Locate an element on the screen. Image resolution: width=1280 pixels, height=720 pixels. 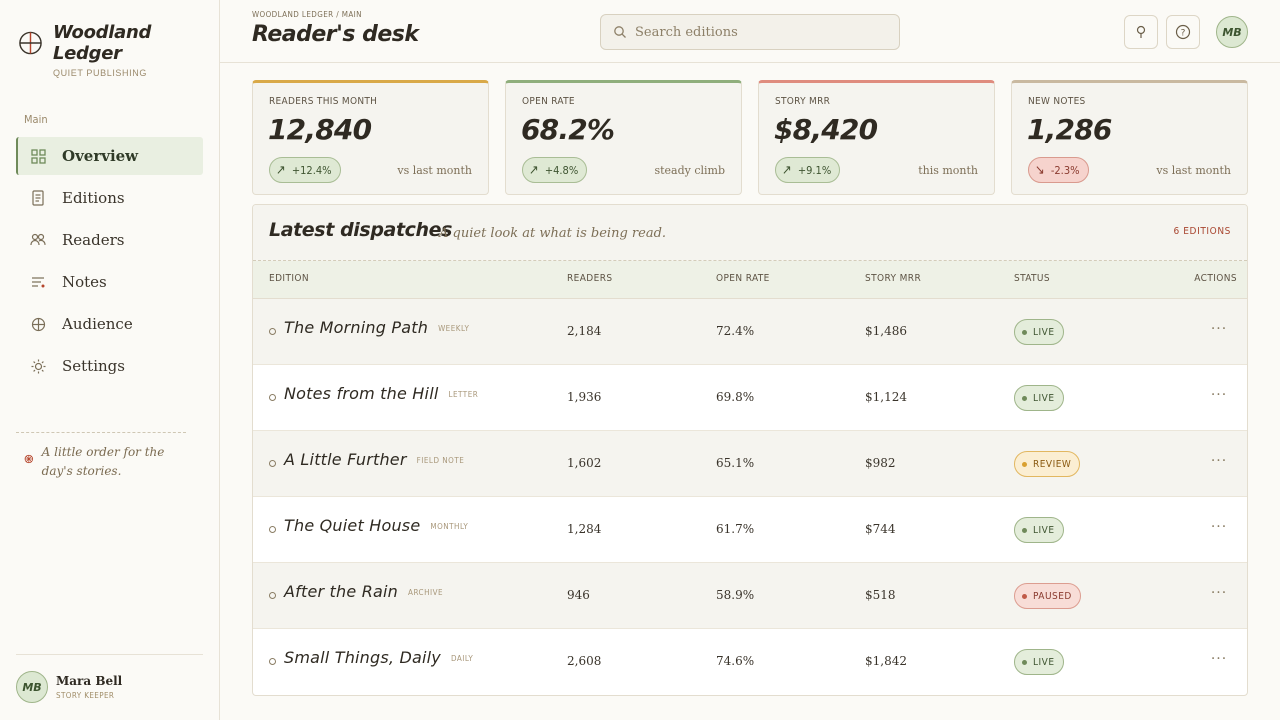
sidebar-note: A little order for the day's stories. is located at coordinates (104, 462).